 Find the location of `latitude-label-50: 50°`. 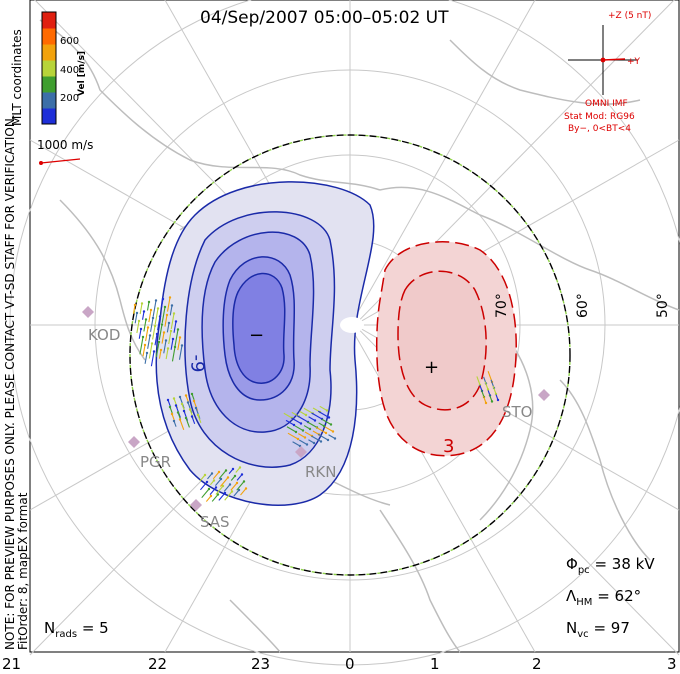

latitude-label-50: 50° is located at coordinates (663, 305).